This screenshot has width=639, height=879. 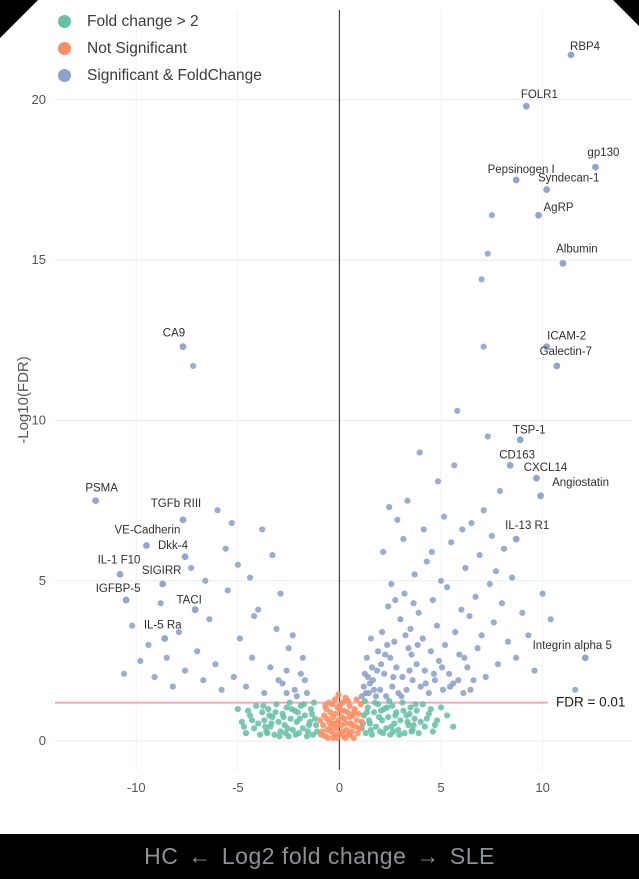 I want to click on legend-item-significant-foldchange: Significant & FoldChange, so click(x=160, y=75).